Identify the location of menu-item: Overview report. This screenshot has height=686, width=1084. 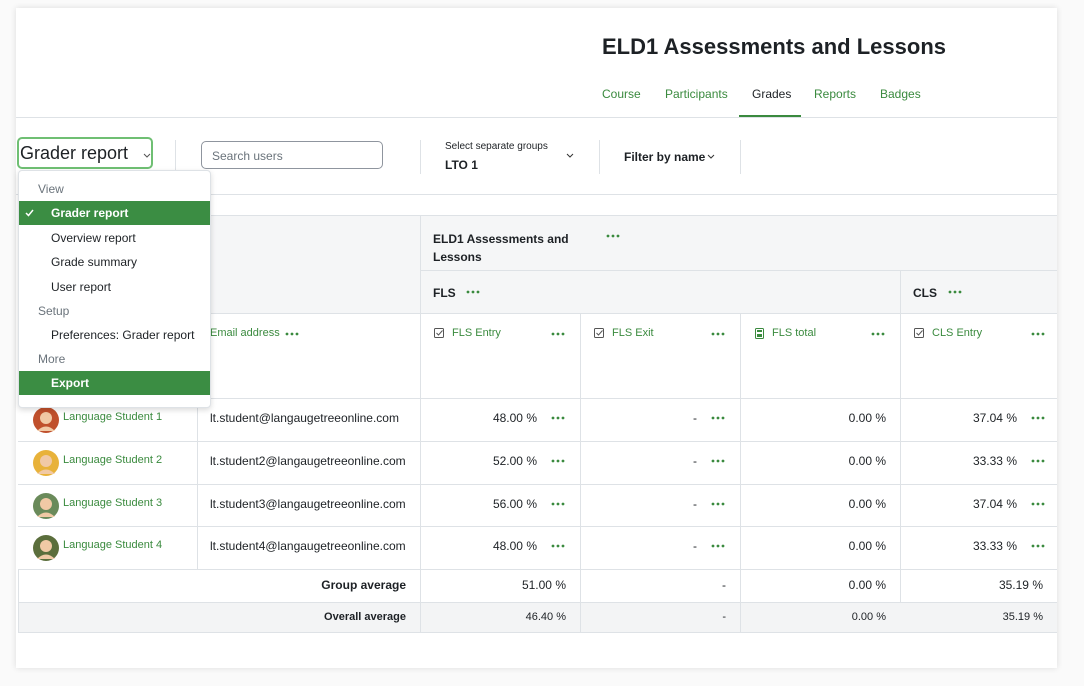
(93, 237).